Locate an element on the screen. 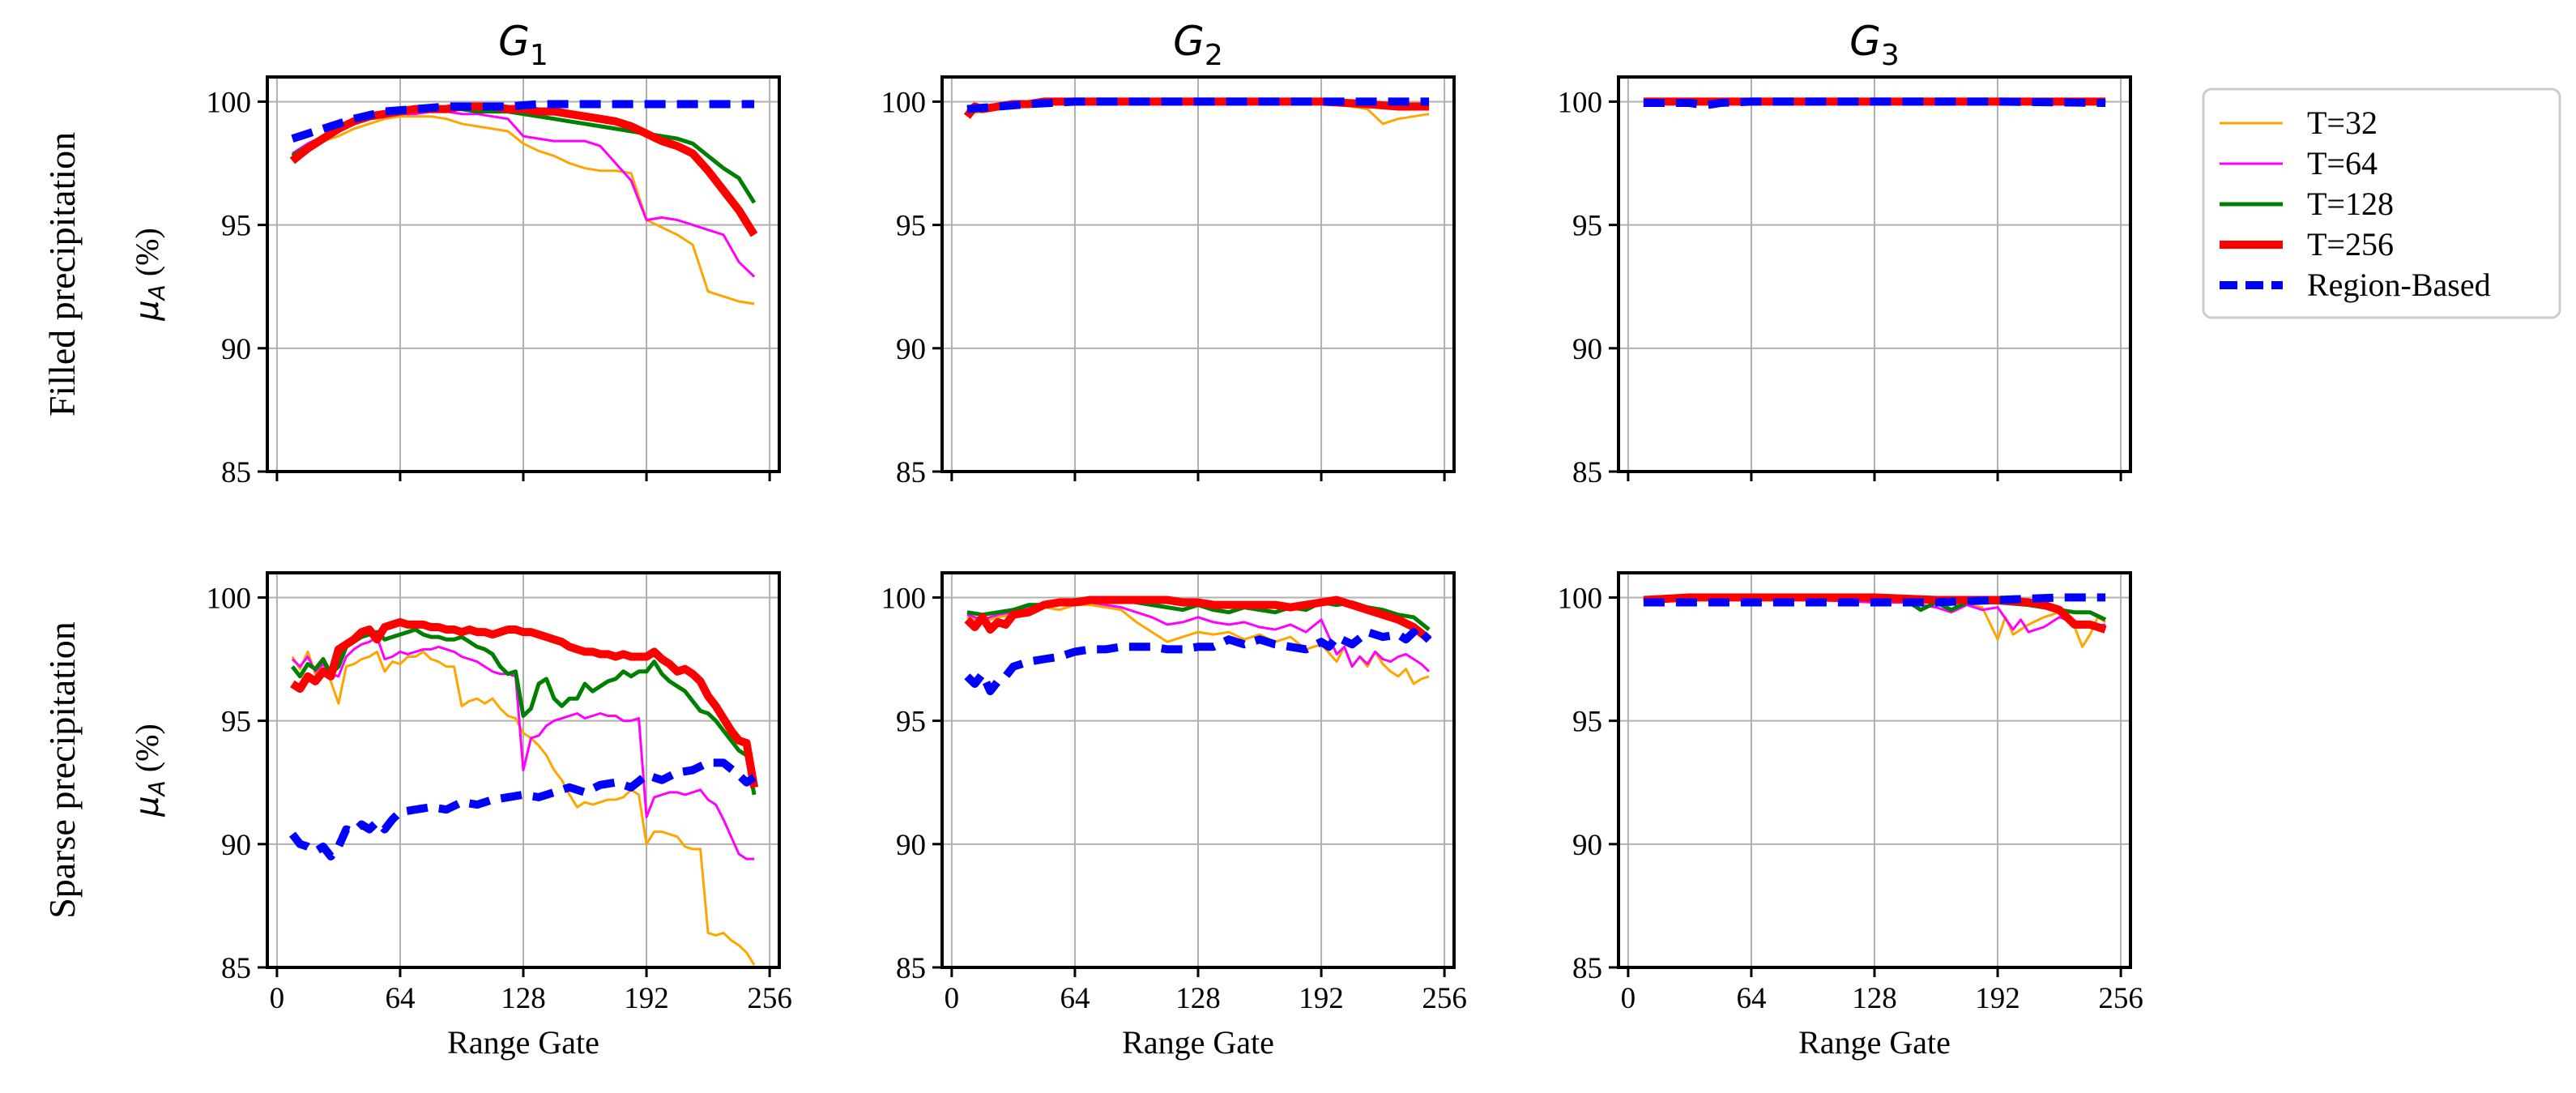 The image size is (2576, 1093). legend: T=32 T=64 T=128 T=256 Region-Based is located at coordinates (2381, 203).